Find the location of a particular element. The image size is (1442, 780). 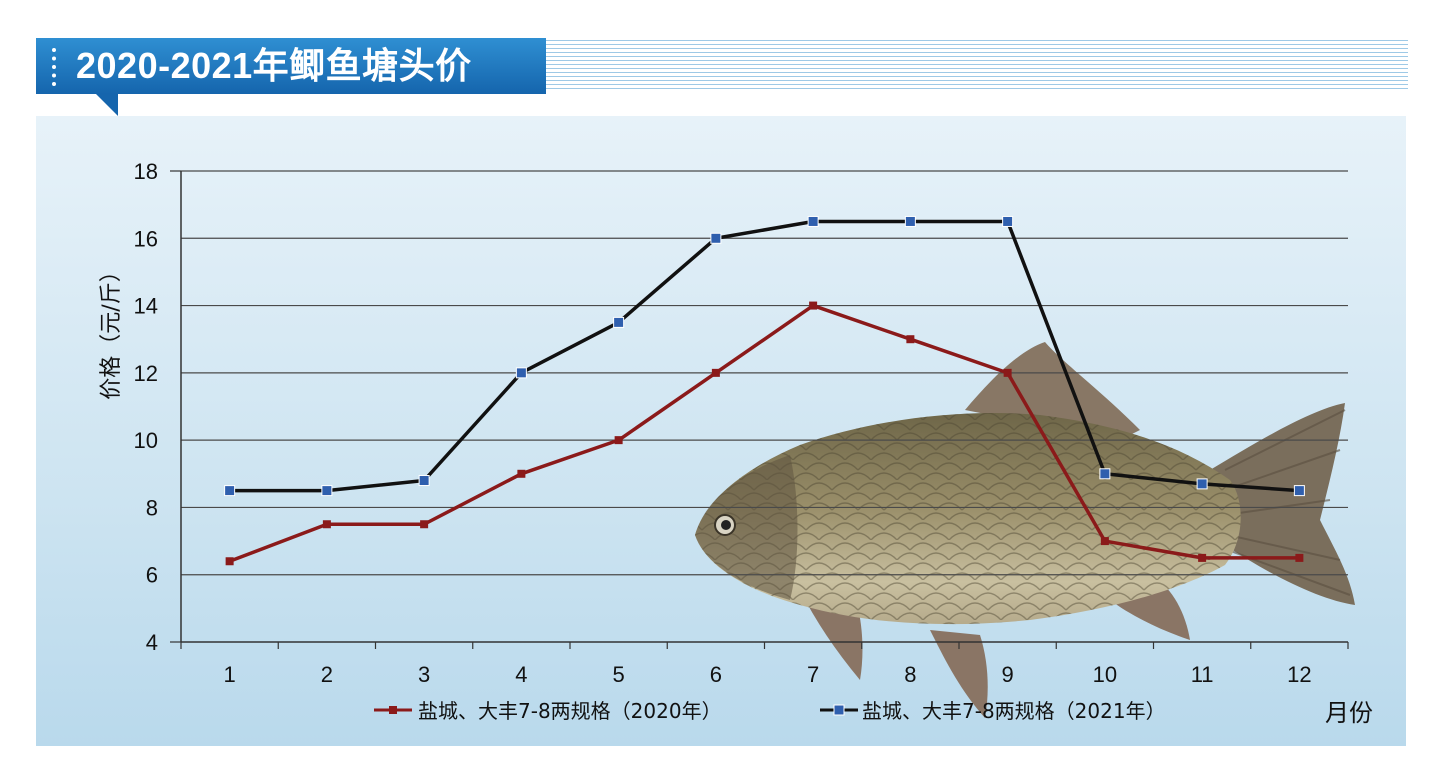

x-tick-label: 7 is located at coordinates (813, 674).